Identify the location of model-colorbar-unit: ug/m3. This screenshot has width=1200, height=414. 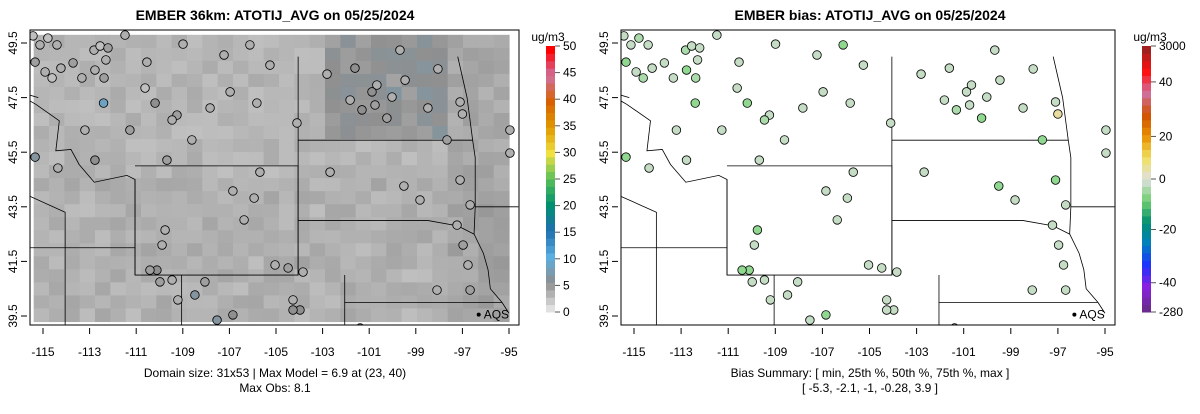
(548, 37).